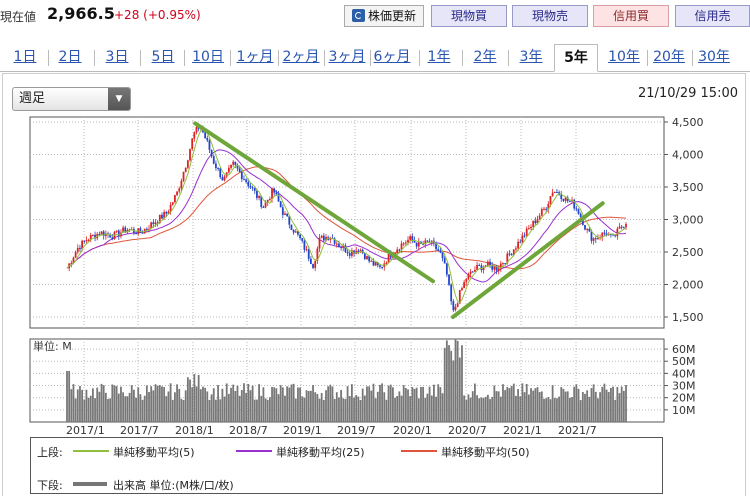 This screenshot has height=496, width=750. I want to click on tab-period-12: 5年, so click(576, 58).